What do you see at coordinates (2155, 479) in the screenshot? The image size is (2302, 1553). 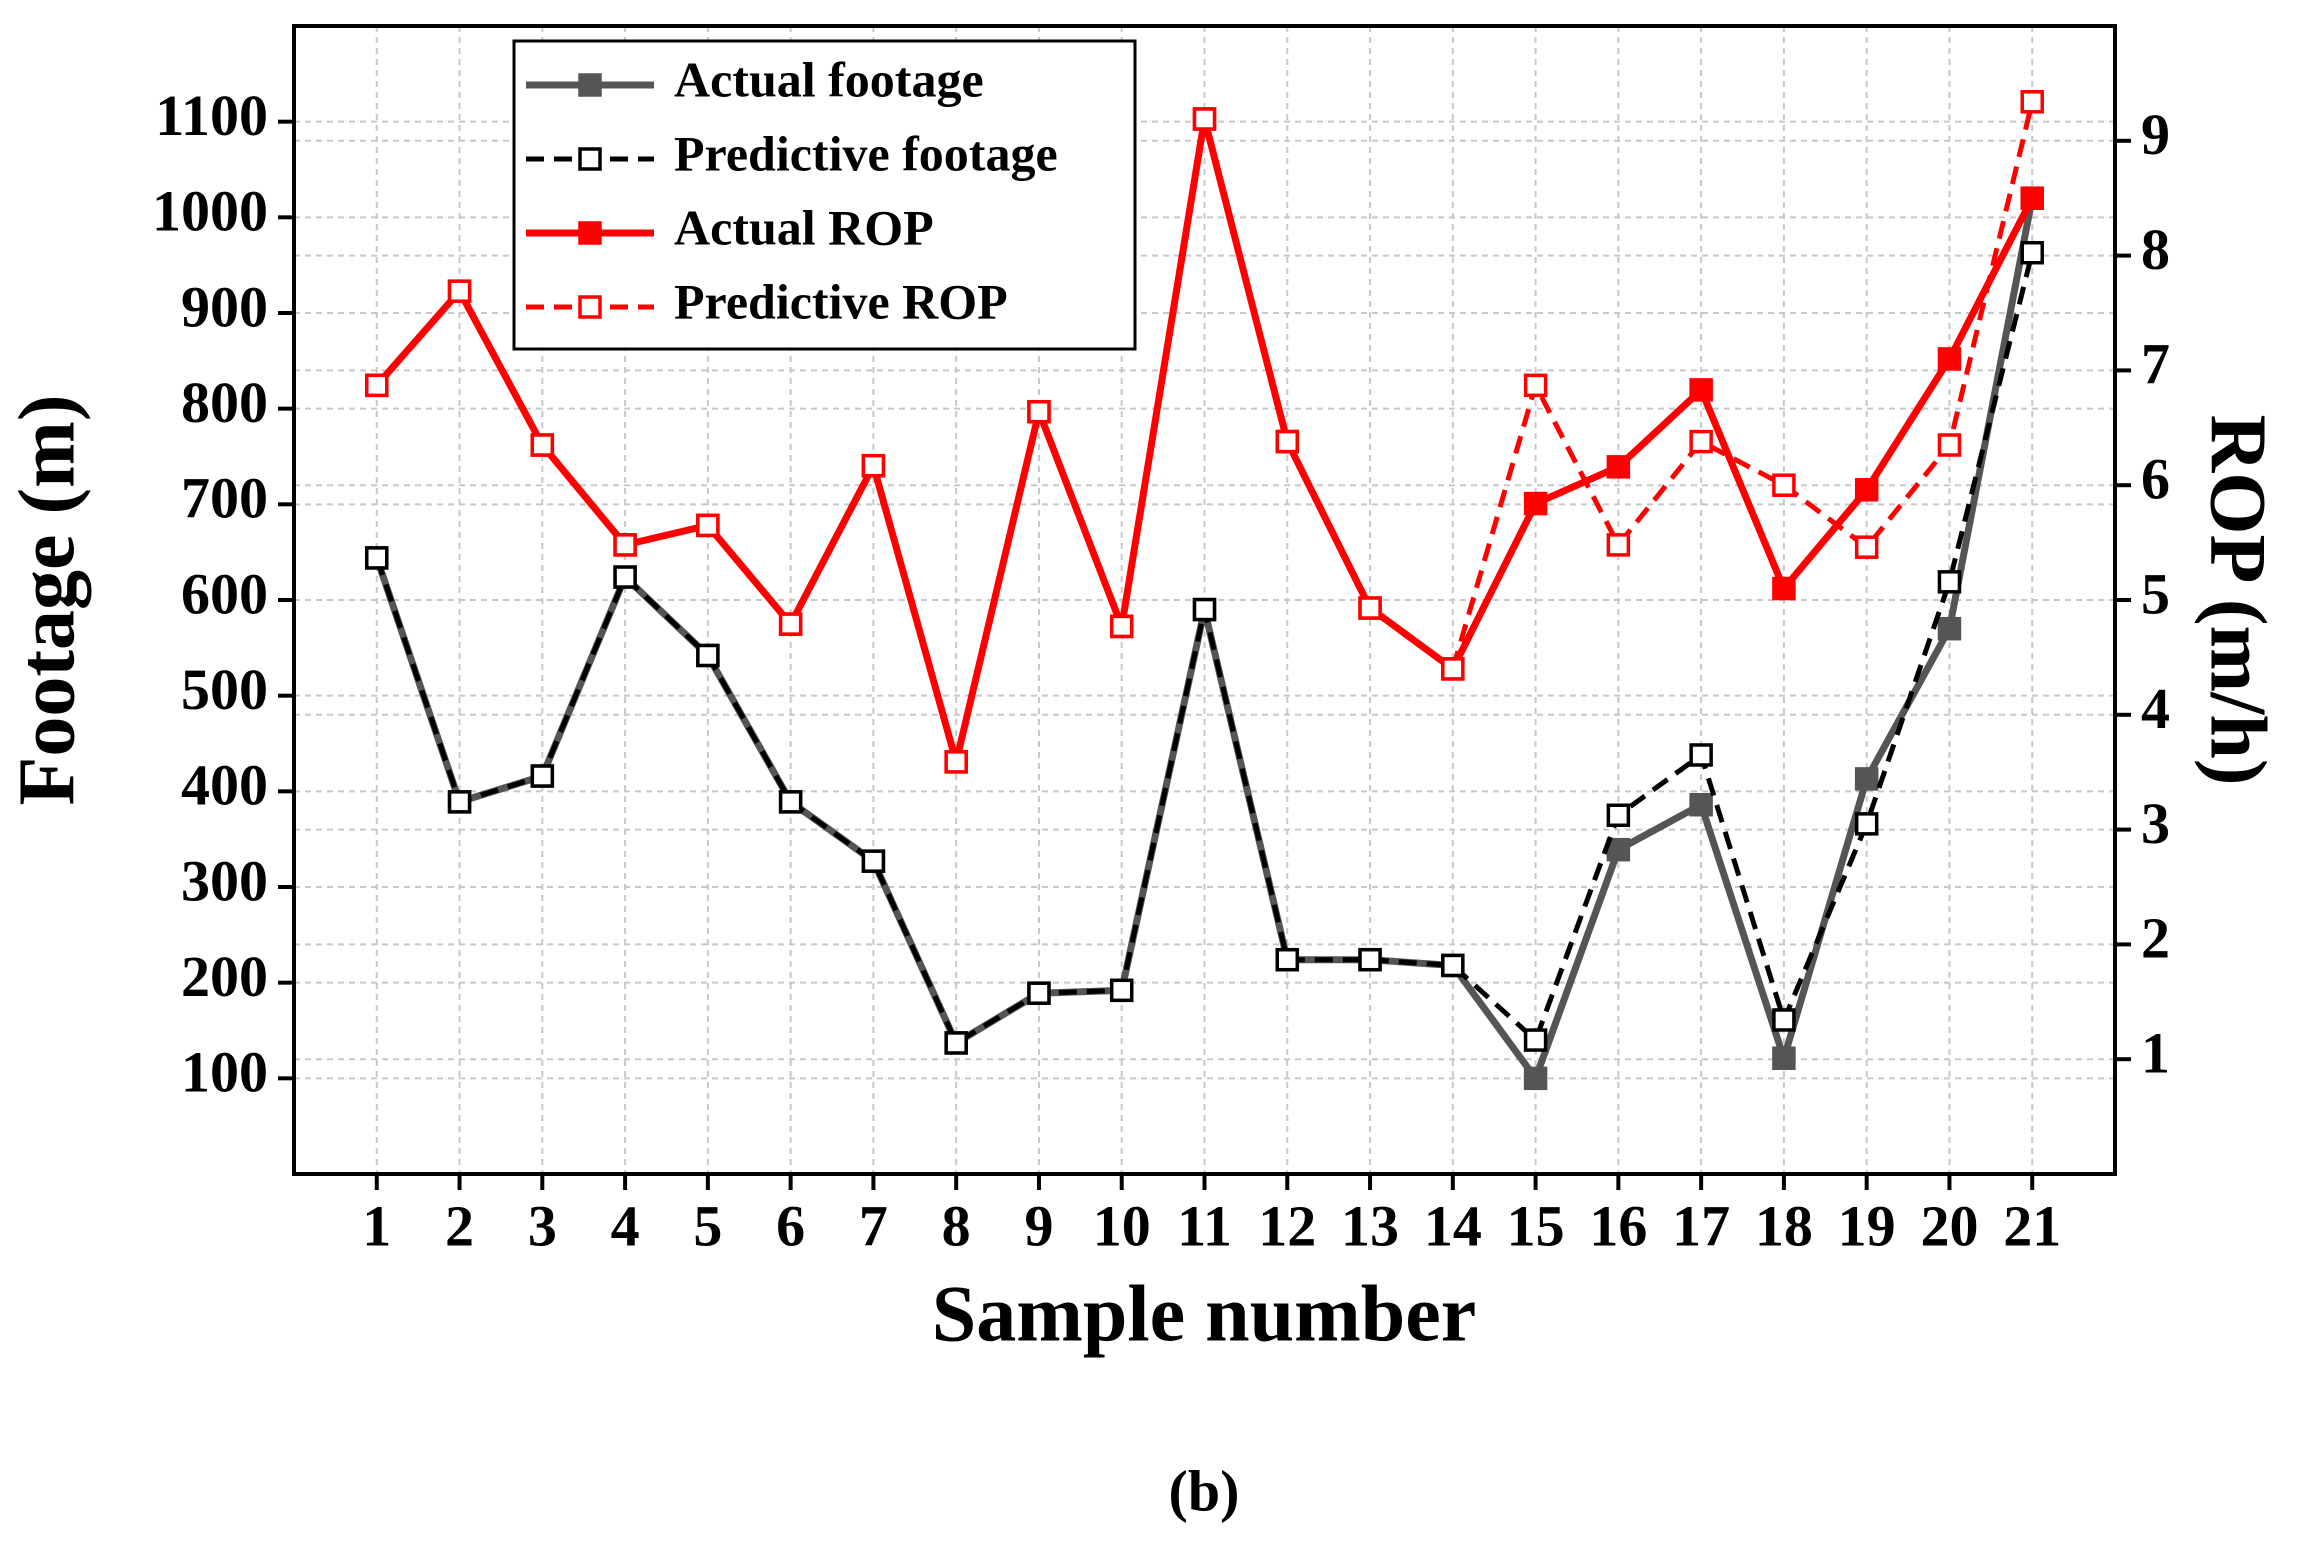 I see `y2-tick-label: 6` at bounding box center [2155, 479].